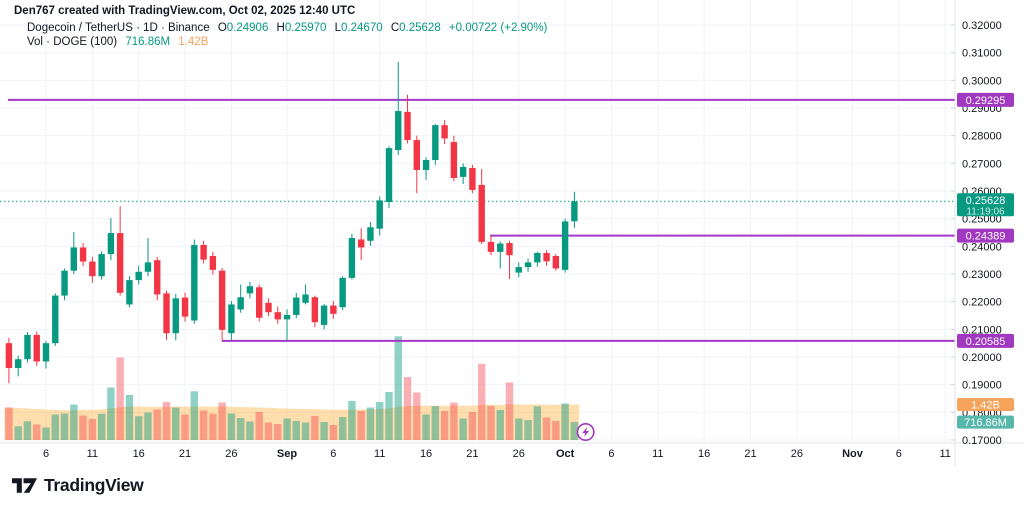 The image size is (1024, 509). Describe the element at coordinates (420, 28) in the screenshot. I see `ohlc-close-value: 0.25628` at that location.